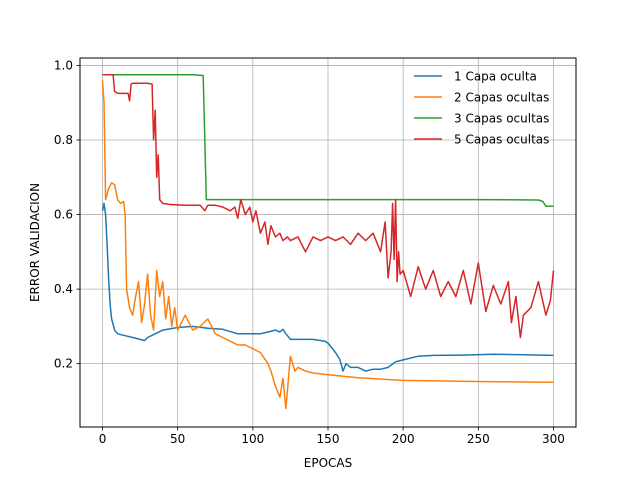  What do you see at coordinates (328, 463) in the screenshot?
I see `x-axis-label: EPOCAS` at bounding box center [328, 463].